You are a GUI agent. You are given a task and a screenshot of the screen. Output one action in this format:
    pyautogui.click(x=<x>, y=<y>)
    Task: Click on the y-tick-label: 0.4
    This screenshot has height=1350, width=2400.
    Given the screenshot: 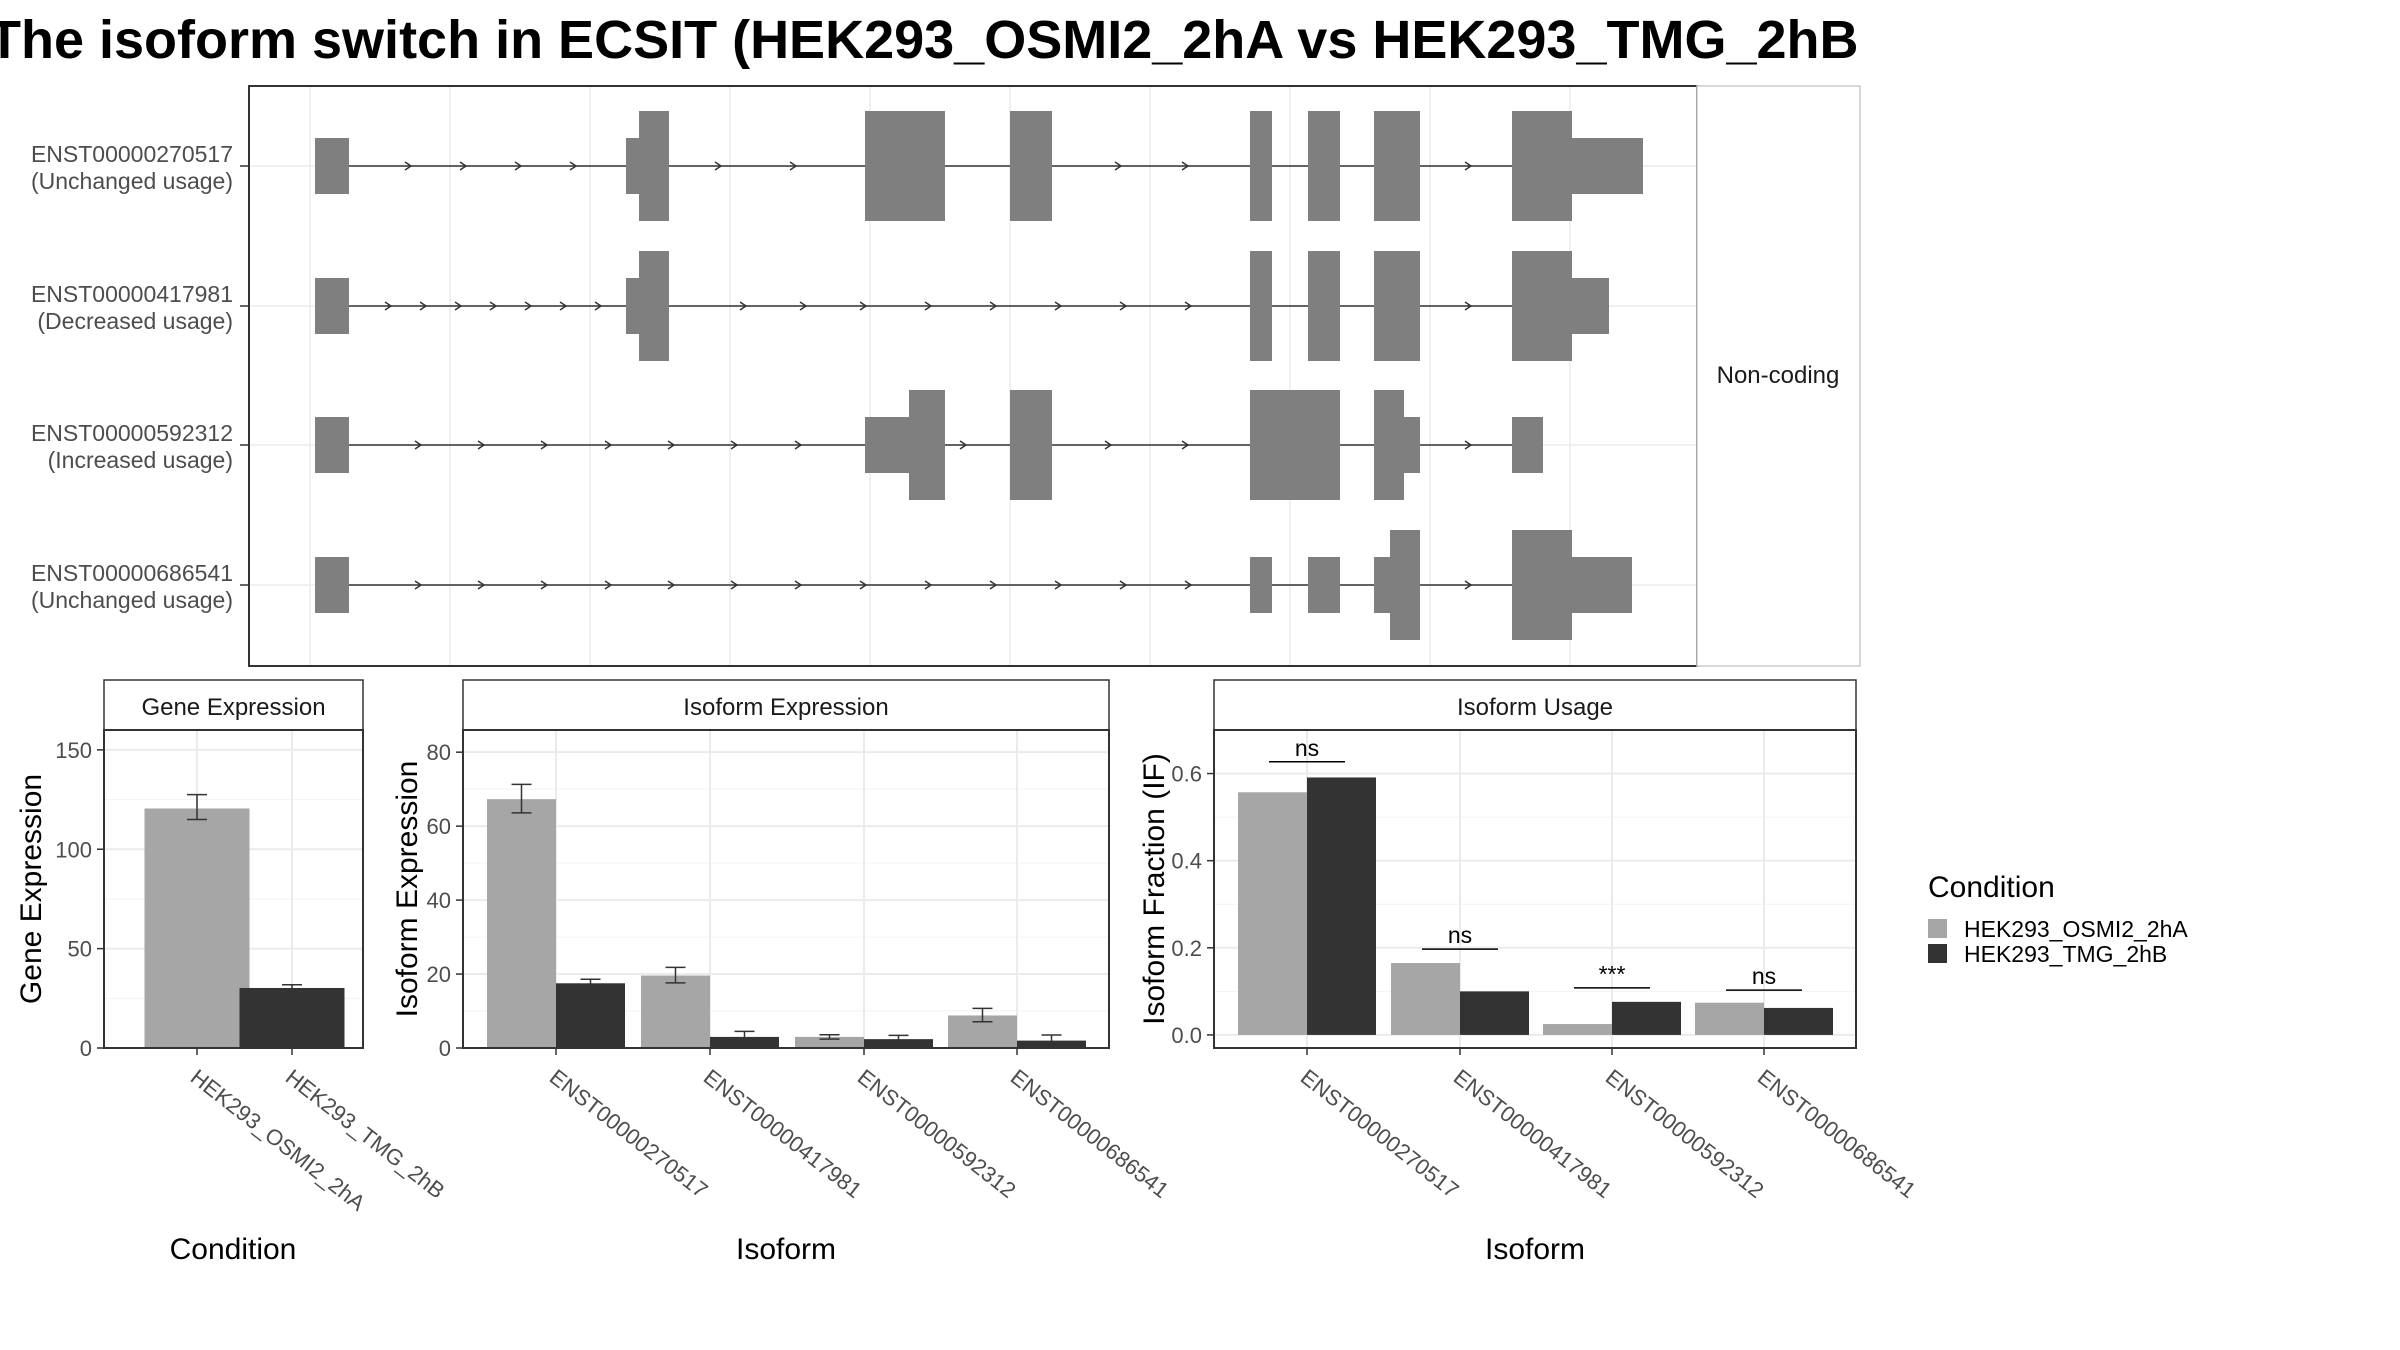 What is the action you would take?
    pyautogui.click(x=1186, y=861)
    